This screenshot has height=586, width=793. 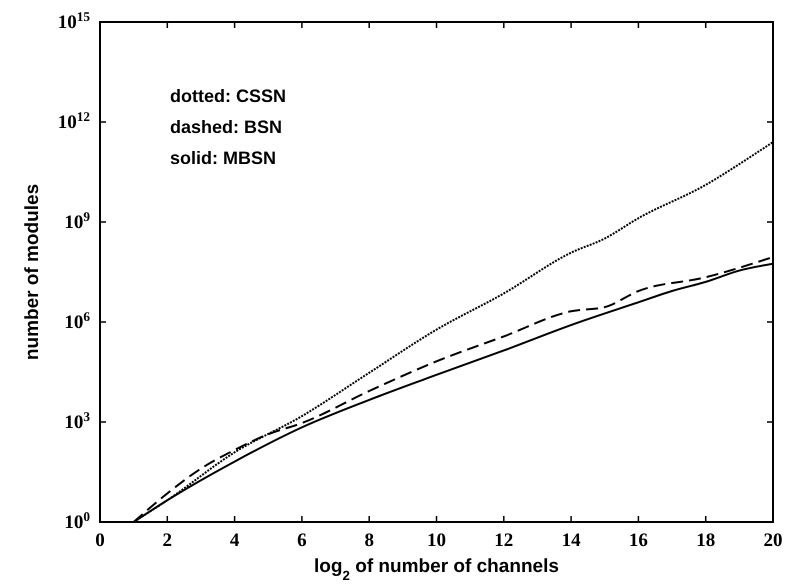 What do you see at coordinates (100, 540) in the screenshot?
I see `x-tick-label: 0` at bounding box center [100, 540].